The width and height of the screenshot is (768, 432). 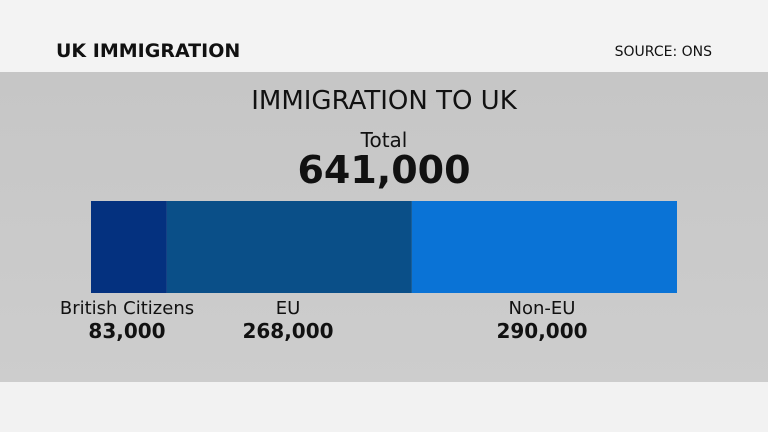 What do you see at coordinates (542, 331) in the screenshot?
I see `value-label: 290,000` at bounding box center [542, 331].